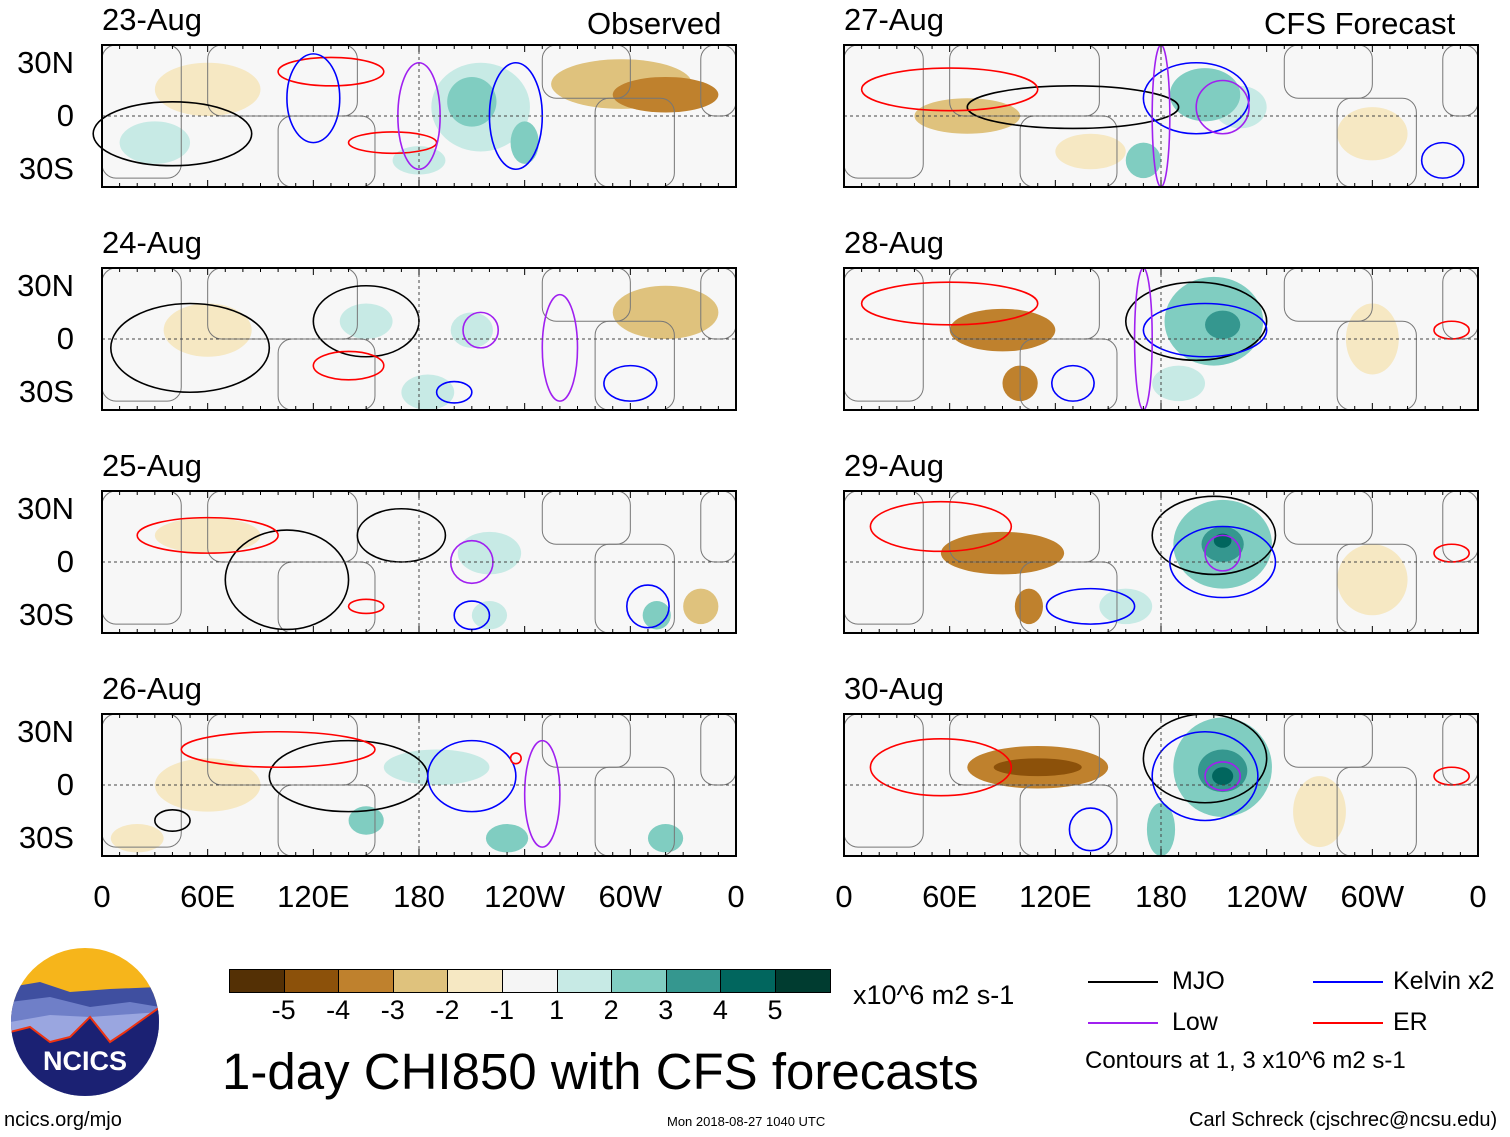  I want to click on legend-mjo-line, so click(1123, 982).